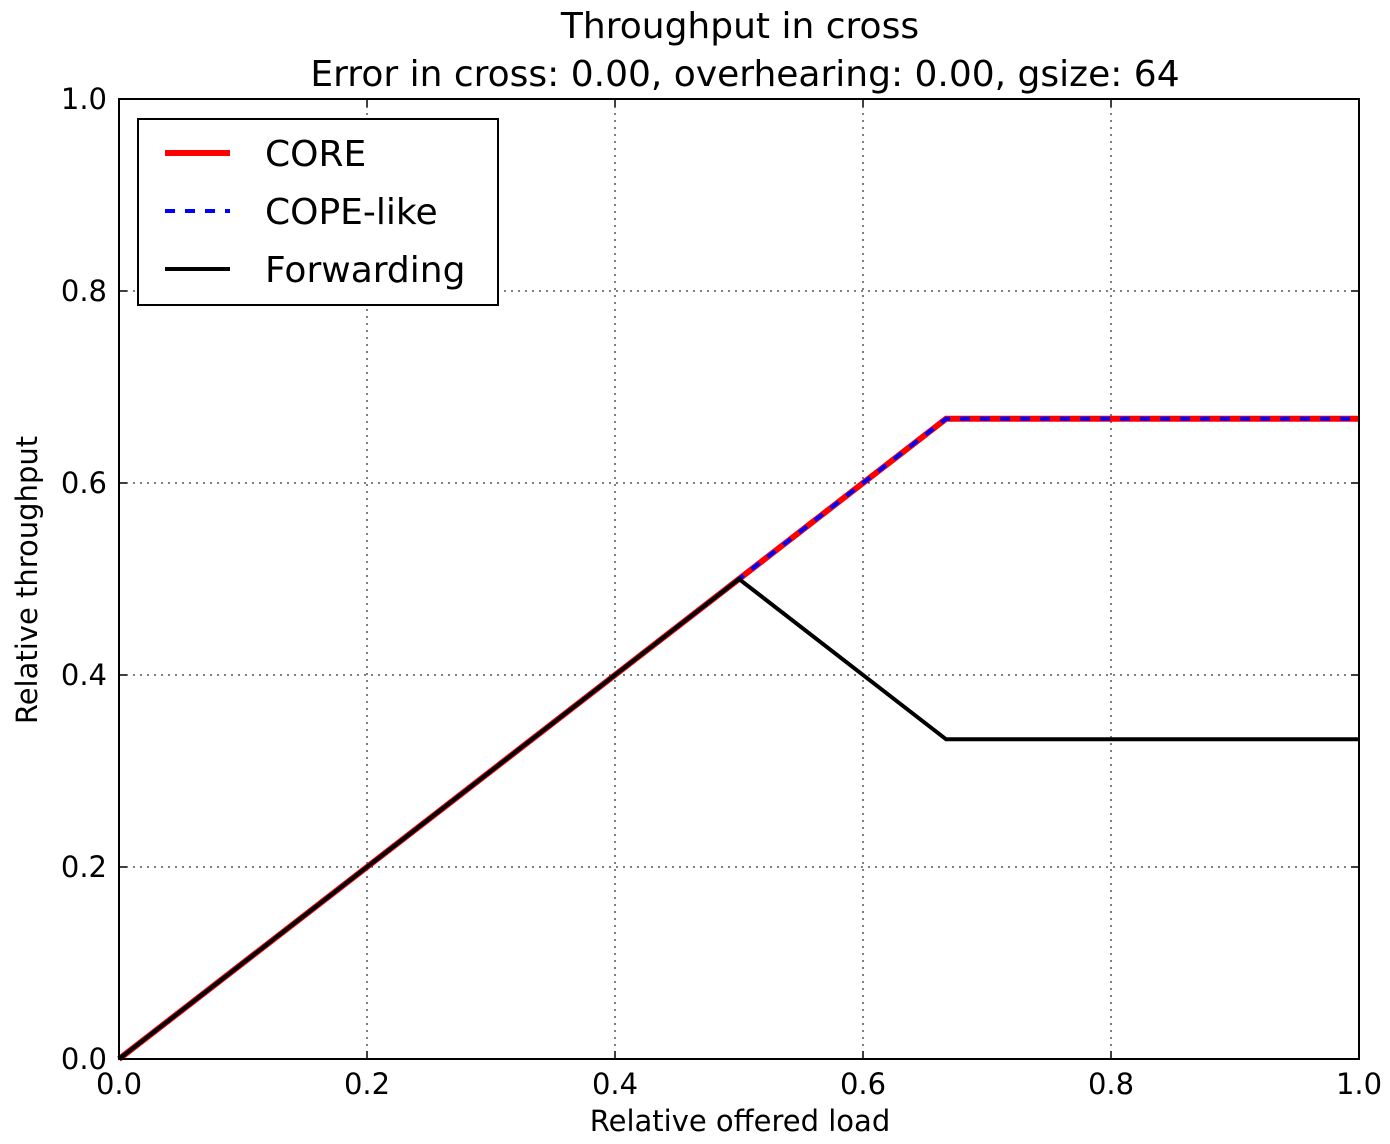 The height and width of the screenshot is (1144, 1390). Describe the element at coordinates (27, 580) in the screenshot. I see `y-axis-label: Relative throughput` at that location.